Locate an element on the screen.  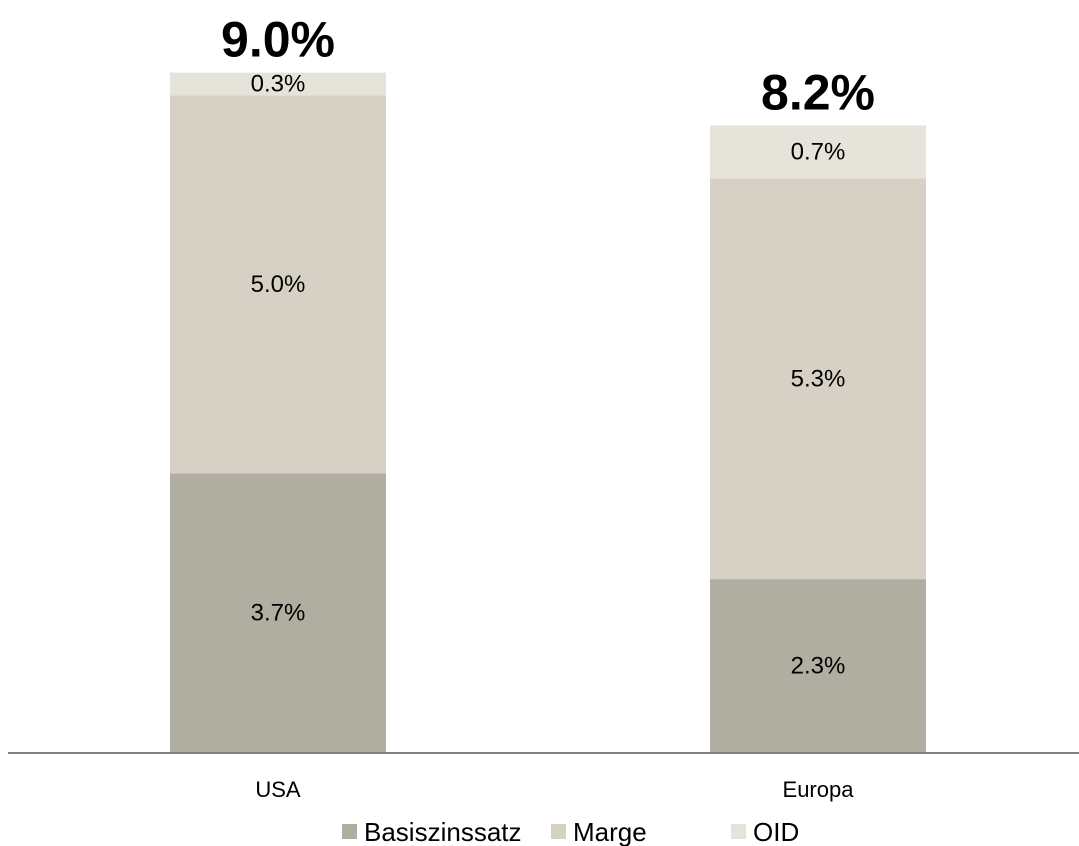
bar-usa-basiszinssatz is located at coordinates (278, 613).